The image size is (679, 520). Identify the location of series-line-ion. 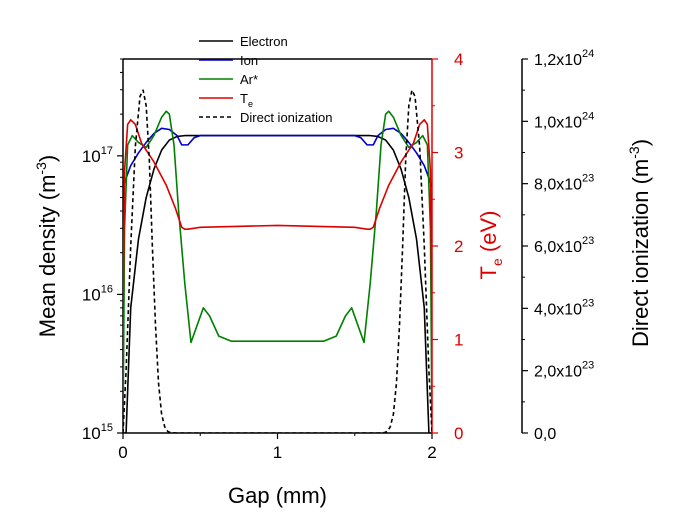
(277, 157).